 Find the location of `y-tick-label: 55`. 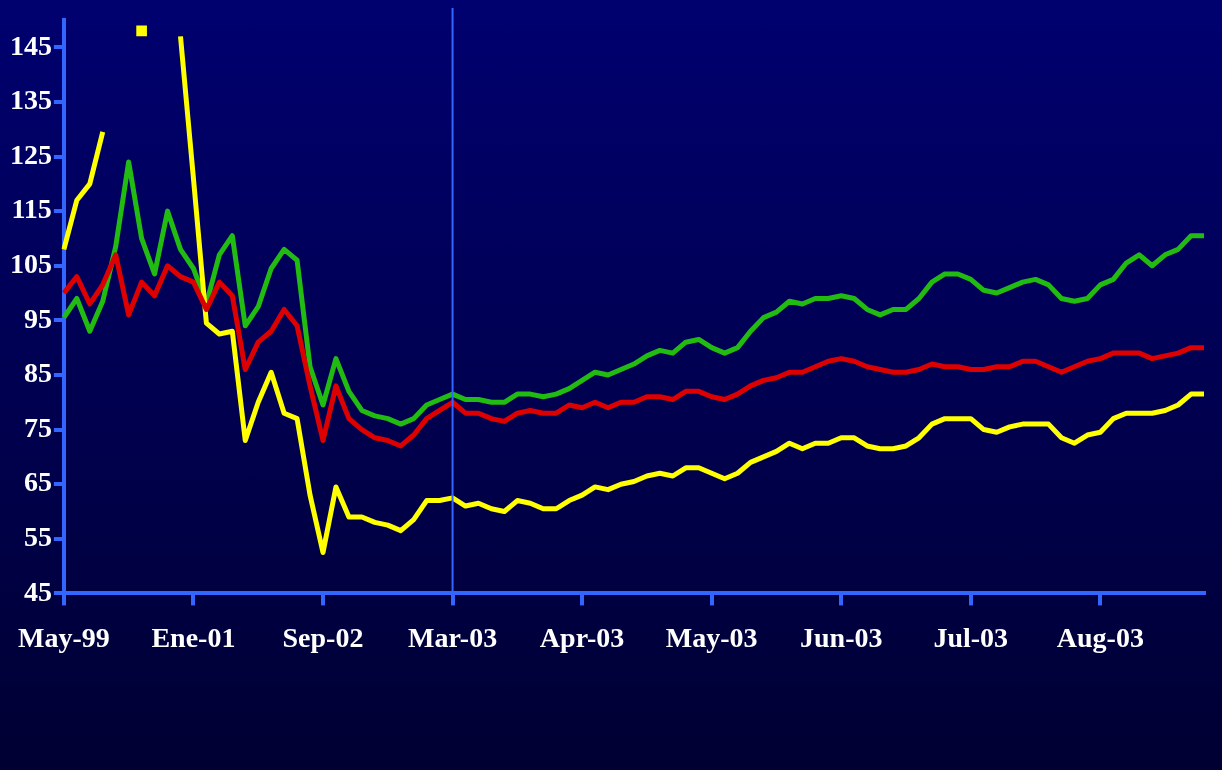

y-tick-label: 55 is located at coordinates (37, 537).